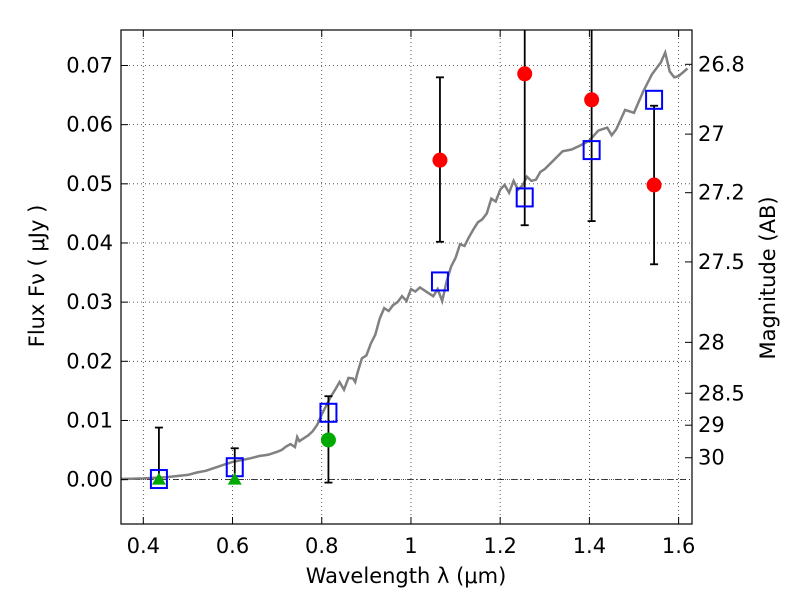  I want to click on right-tick-label: 28, so click(711, 342).